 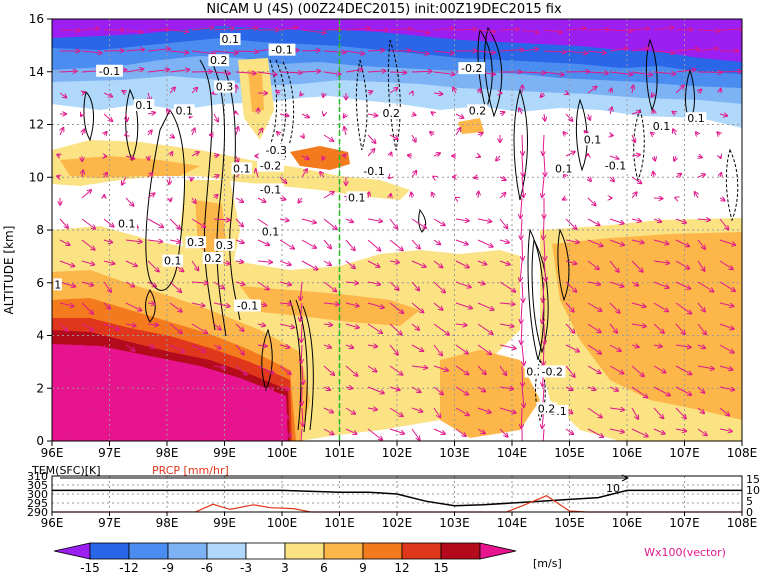 I want to click on x-tick-label: 108E, so click(x=742, y=453).